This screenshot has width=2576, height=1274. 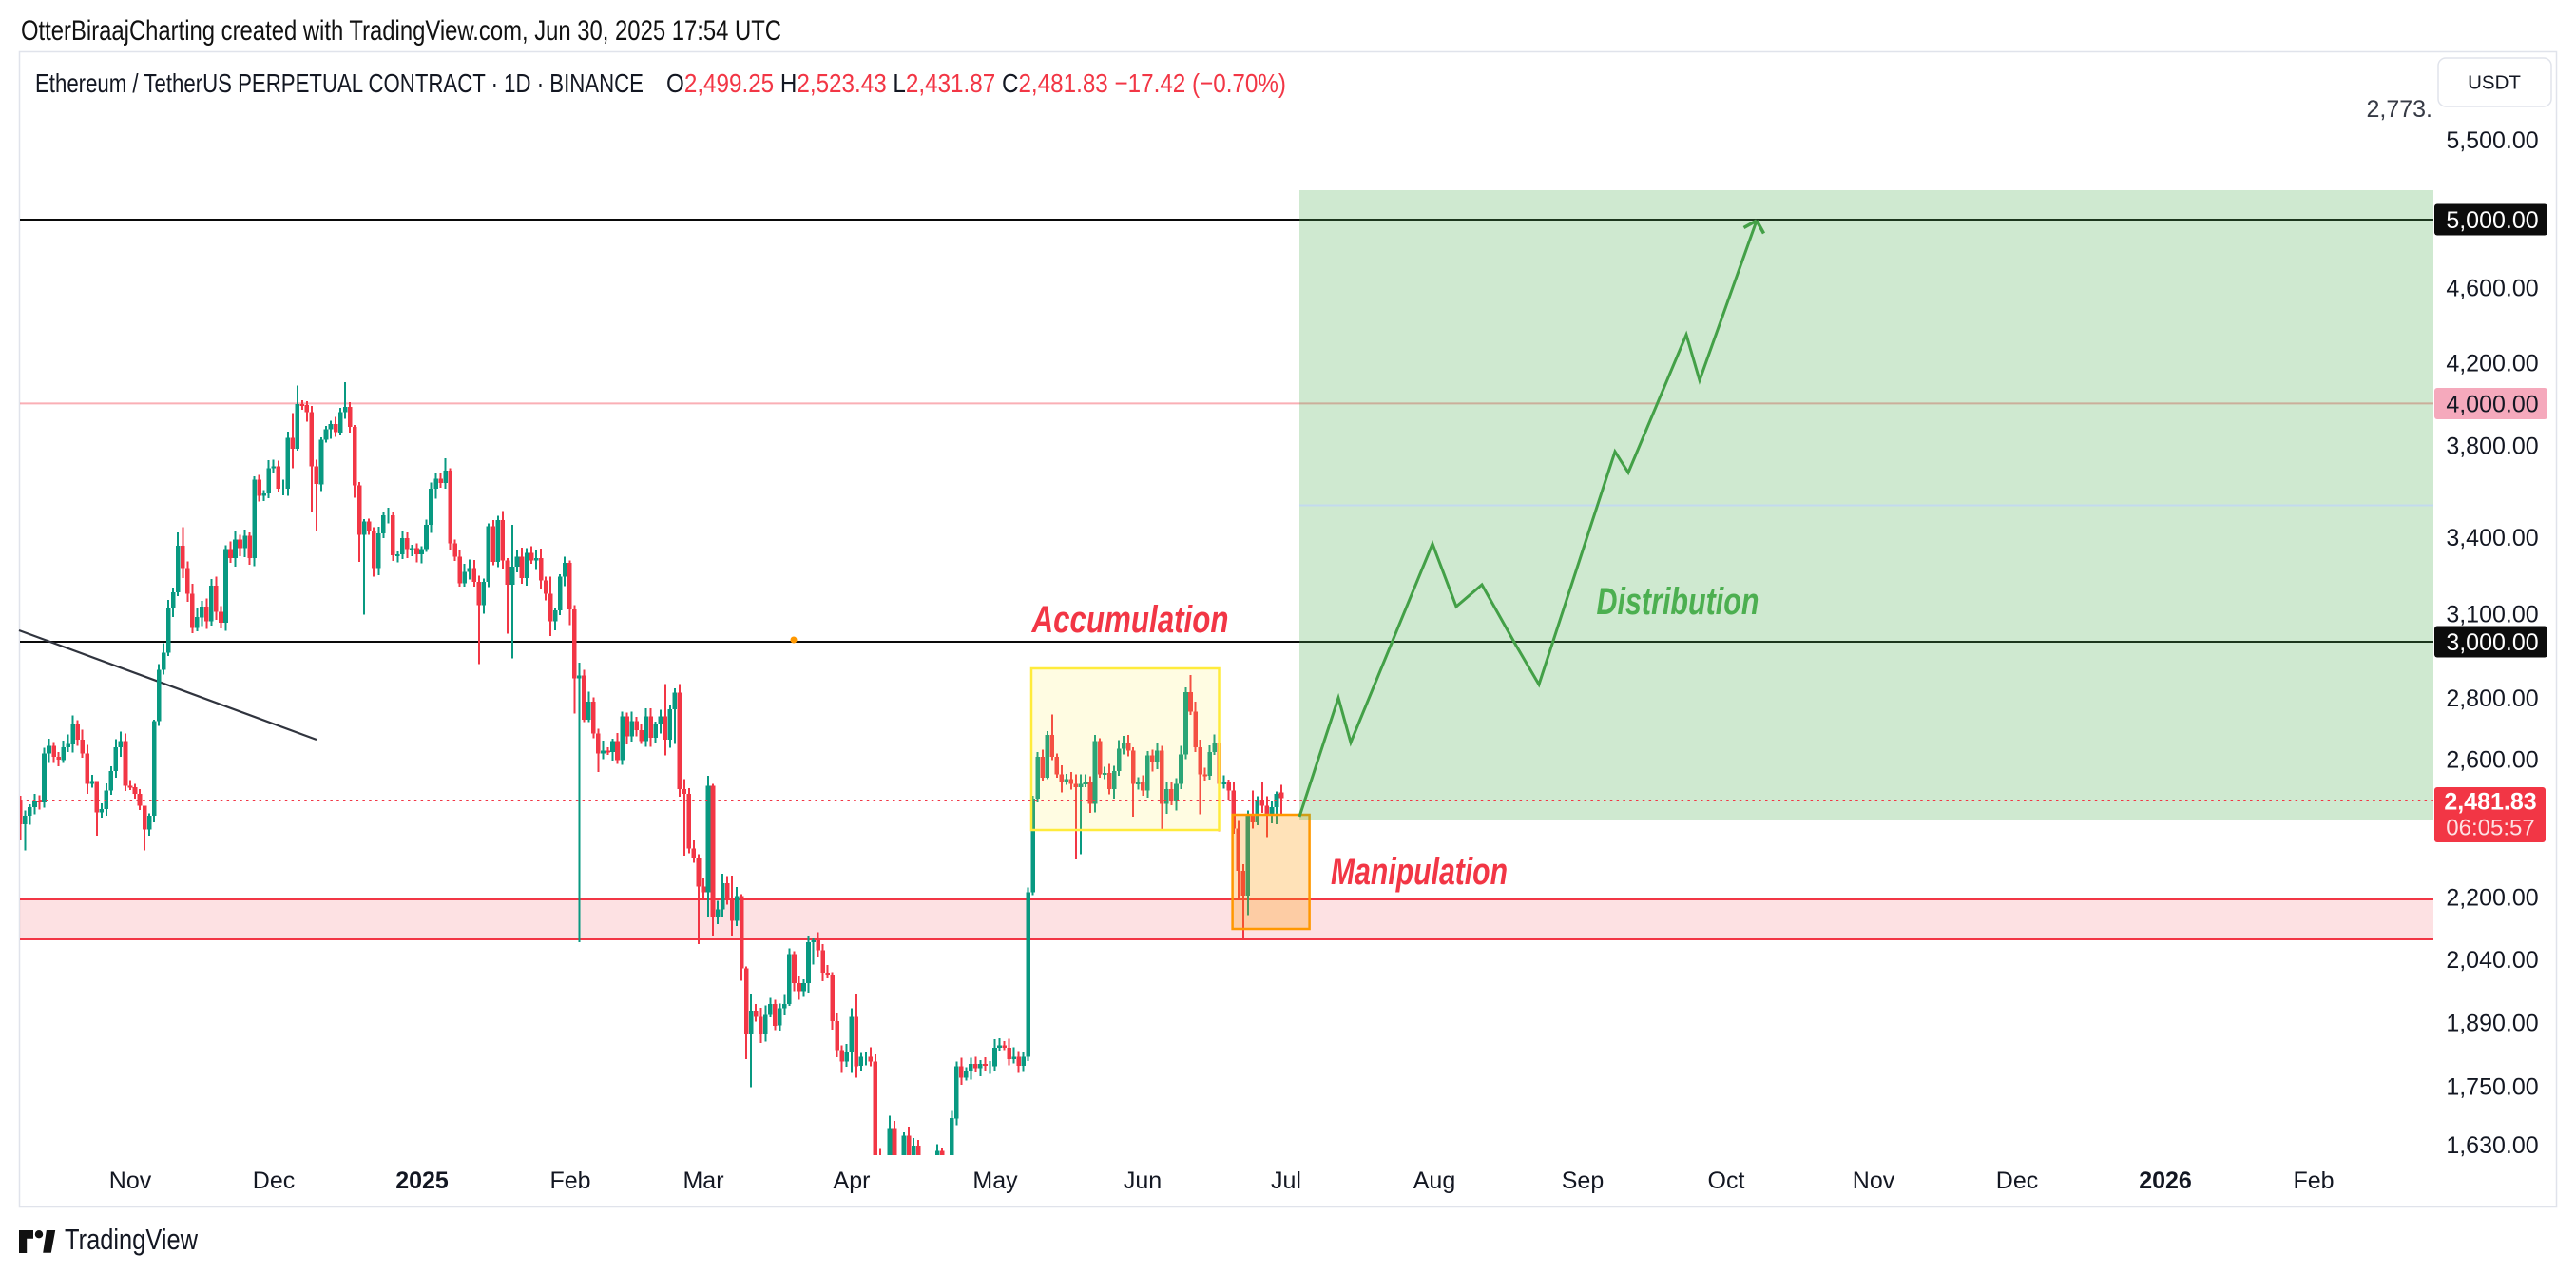 I want to click on svg-text: 2,200.00, so click(x=2492, y=898).